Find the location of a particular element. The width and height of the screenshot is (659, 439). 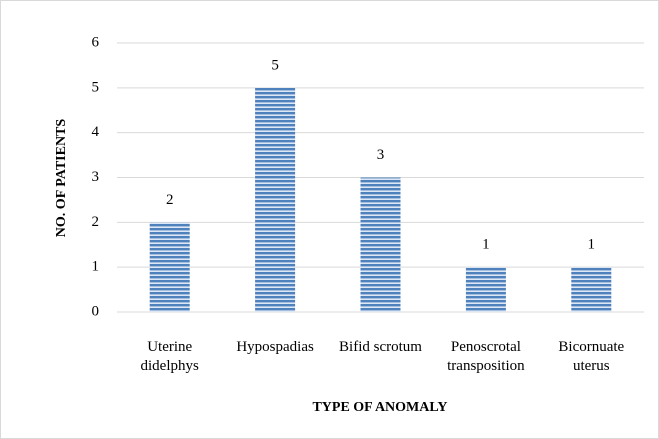

y-tick-label: 2 is located at coordinates (96, 222).